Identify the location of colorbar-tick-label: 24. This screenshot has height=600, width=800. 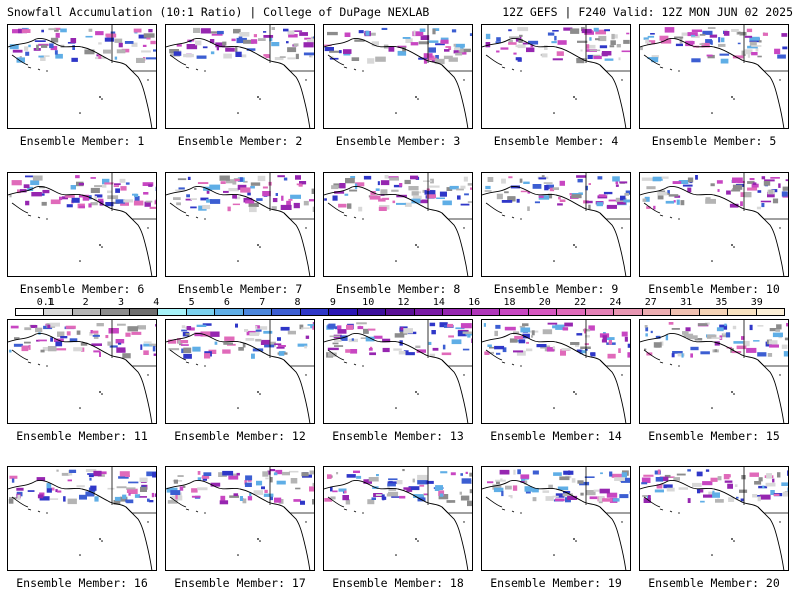
(615, 302).